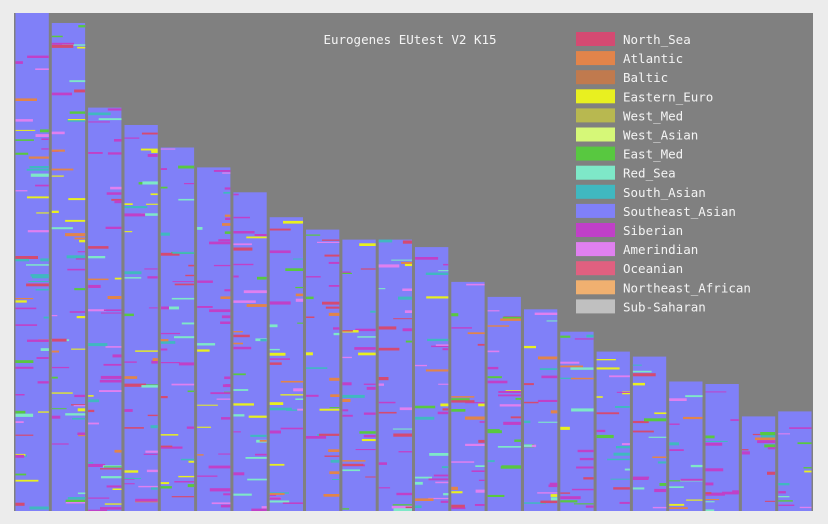 The height and width of the screenshot is (524, 828). I want to click on legend-swatch-south-asian, so click(595, 191).